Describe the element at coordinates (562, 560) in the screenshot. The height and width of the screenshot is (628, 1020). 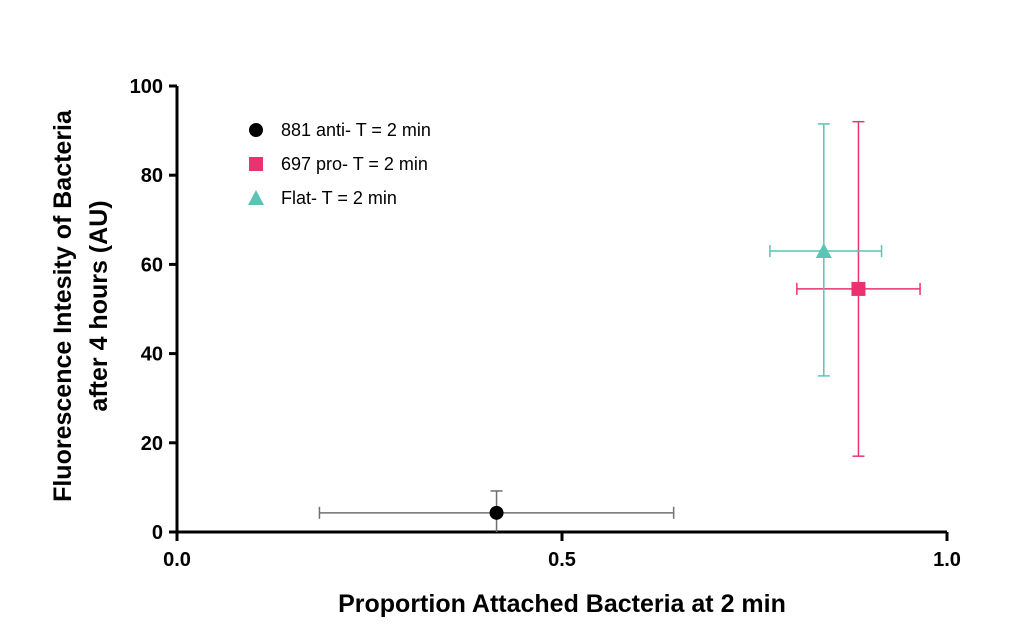
I see `x-tick-label: 0.5` at that location.